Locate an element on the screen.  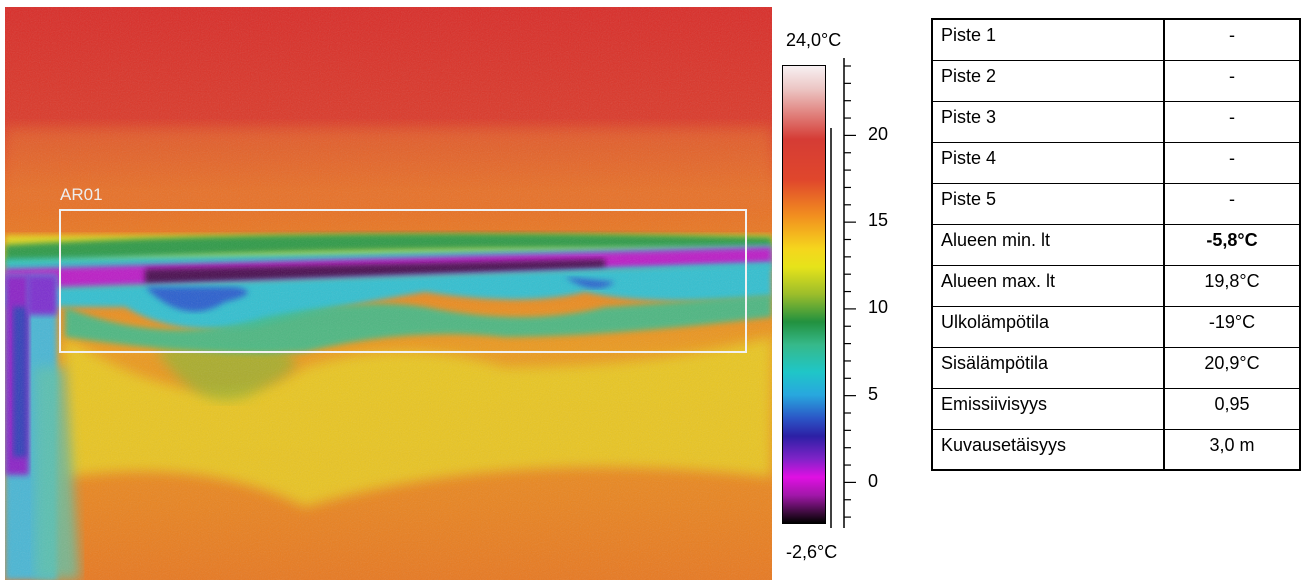
table-row: Sisälämpötila 20,9°C is located at coordinates (1116, 367).